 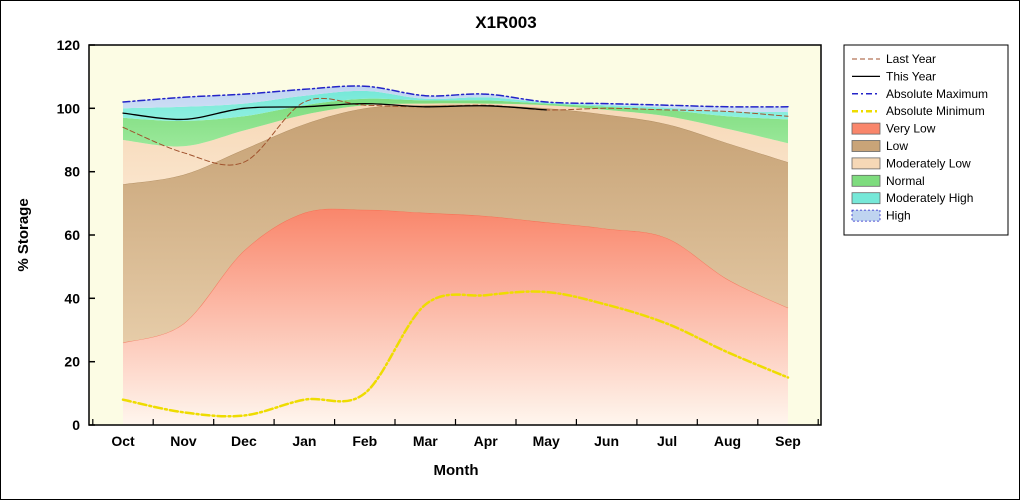 What do you see at coordinates (546, 441) in the screenshot?
I see `x-tick-label: May` at bounding box center [546, 441].